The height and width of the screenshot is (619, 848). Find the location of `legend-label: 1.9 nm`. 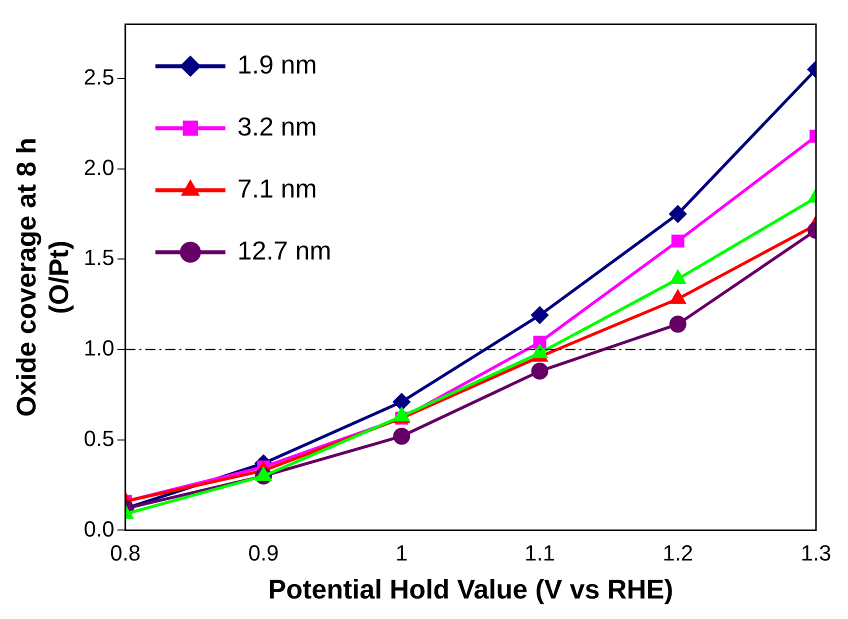

legend-label: 1.9 nm is located at coordinates (277, 64).